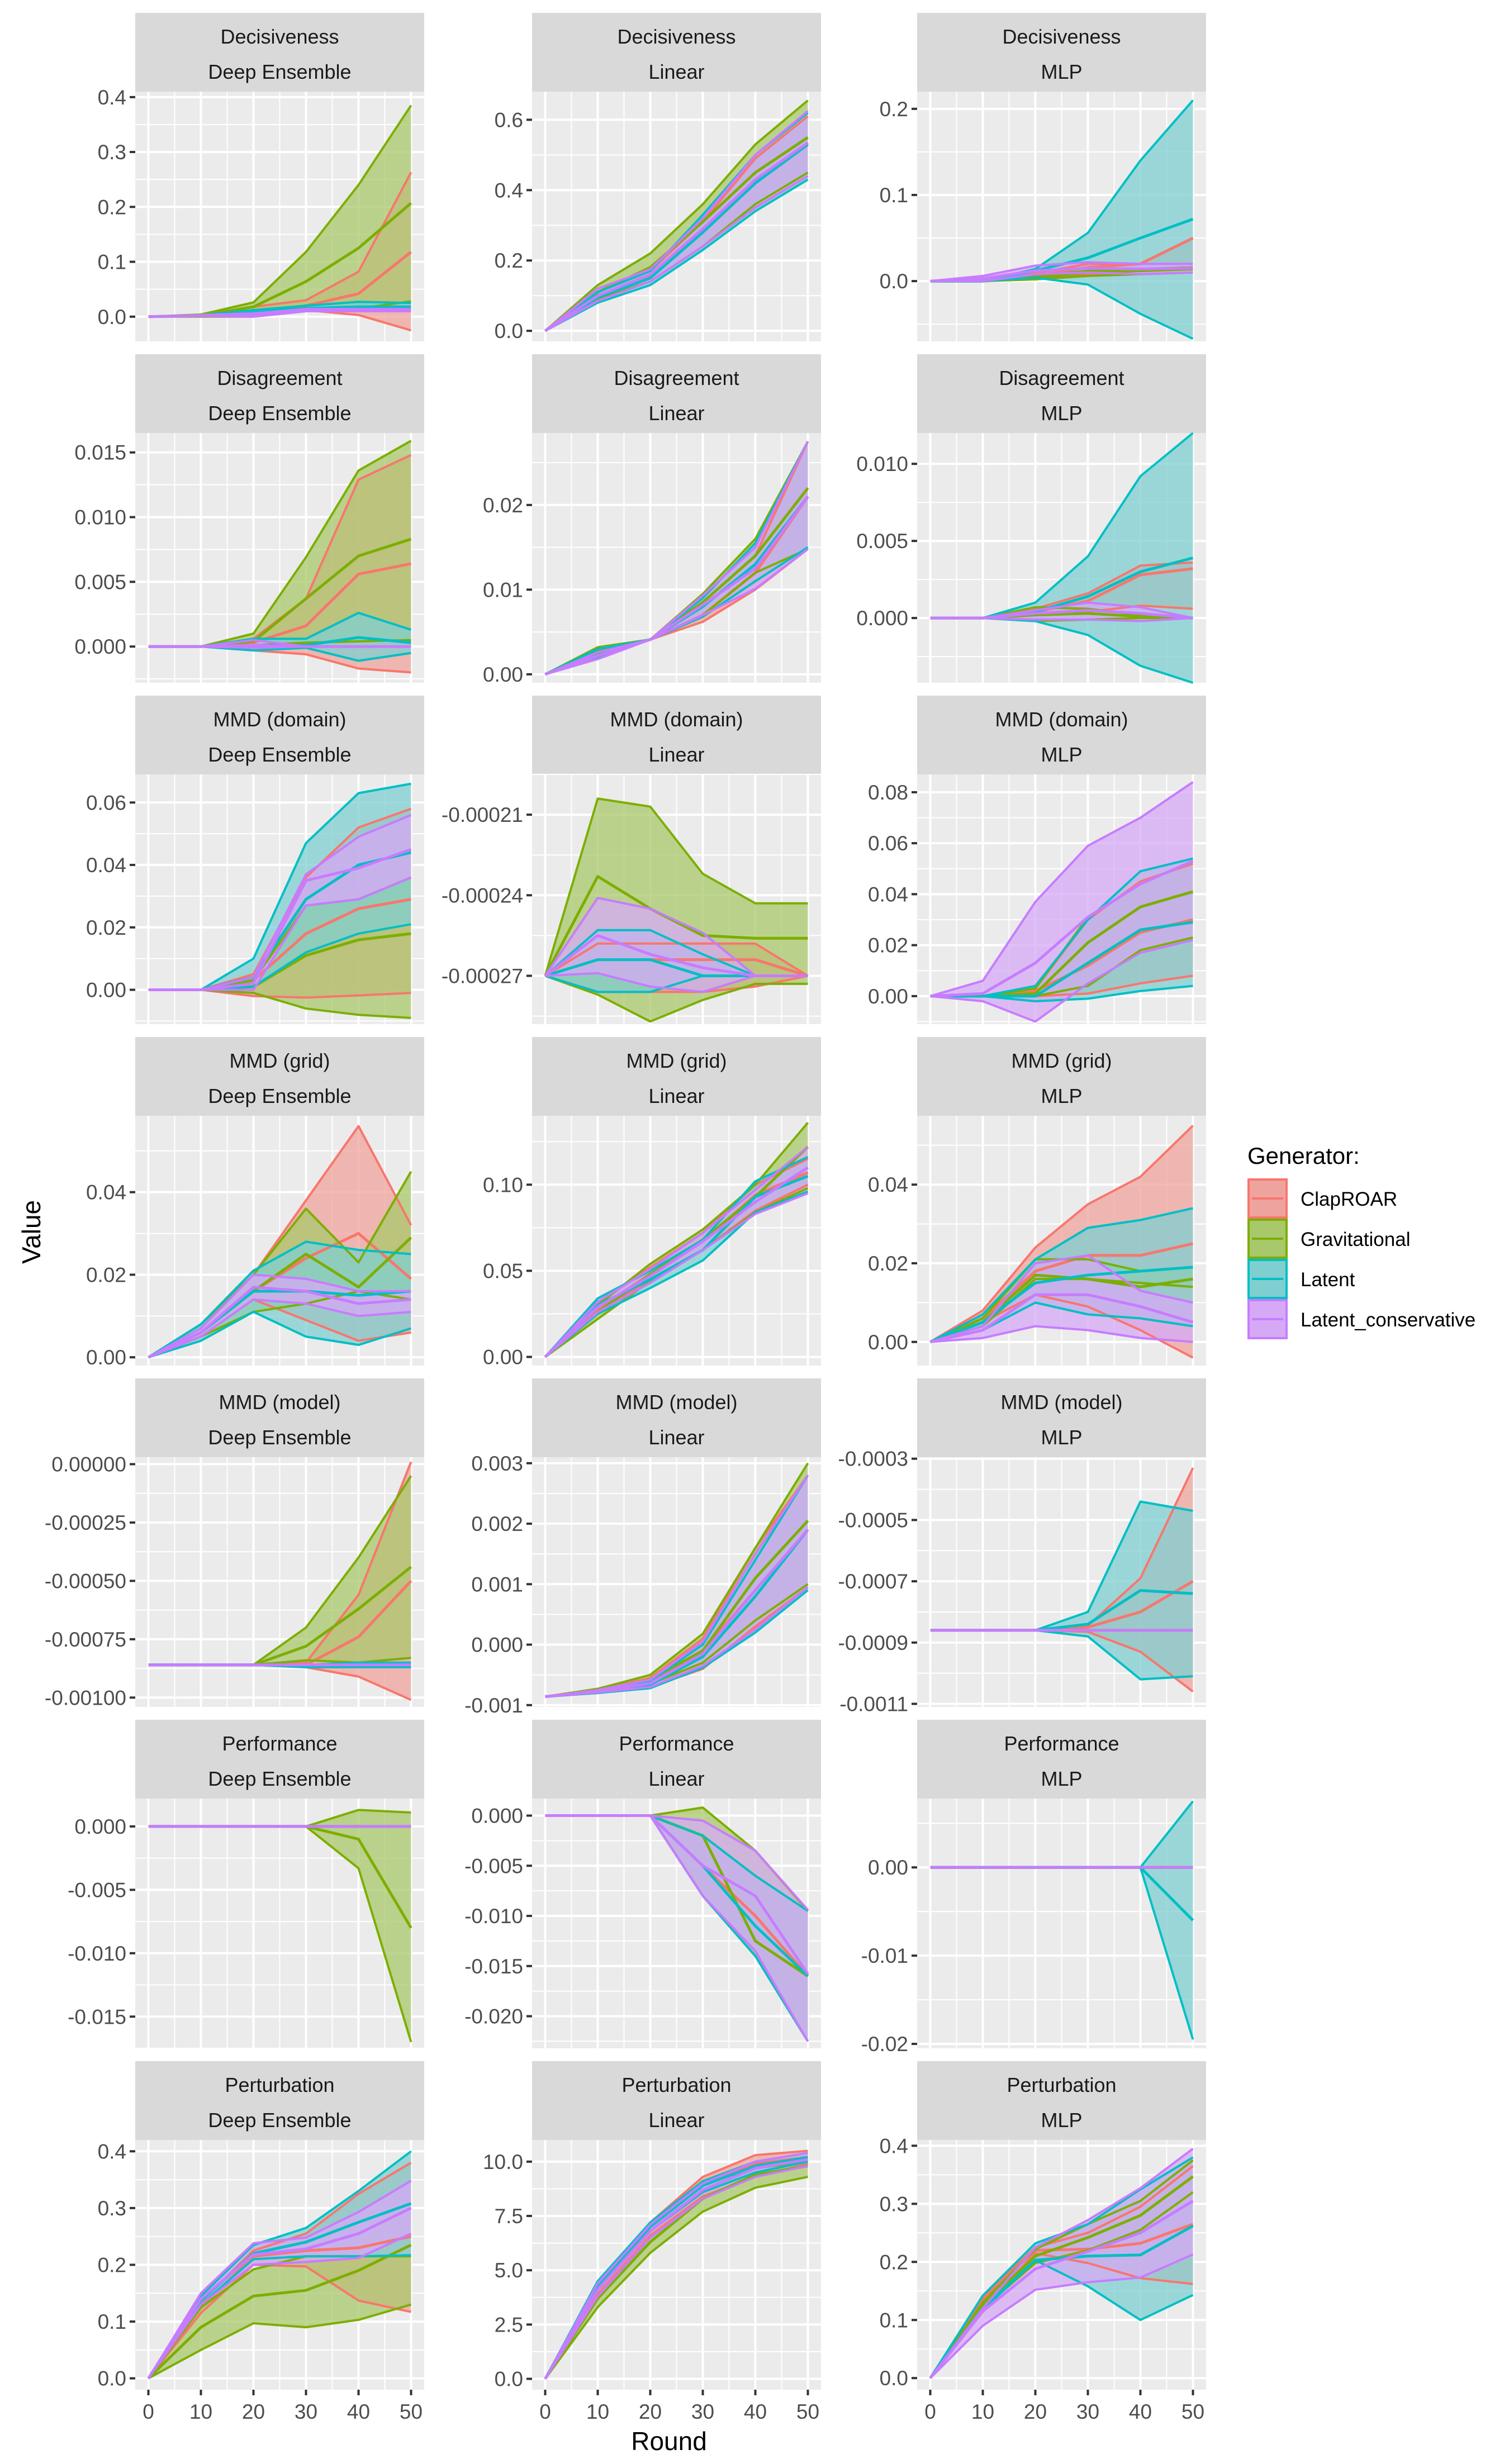  What do you see at coordinates (1061, 719) in the screenshot?
I see `strip-label-metric: MMD (domain)` at bounding box center [1061, 719].